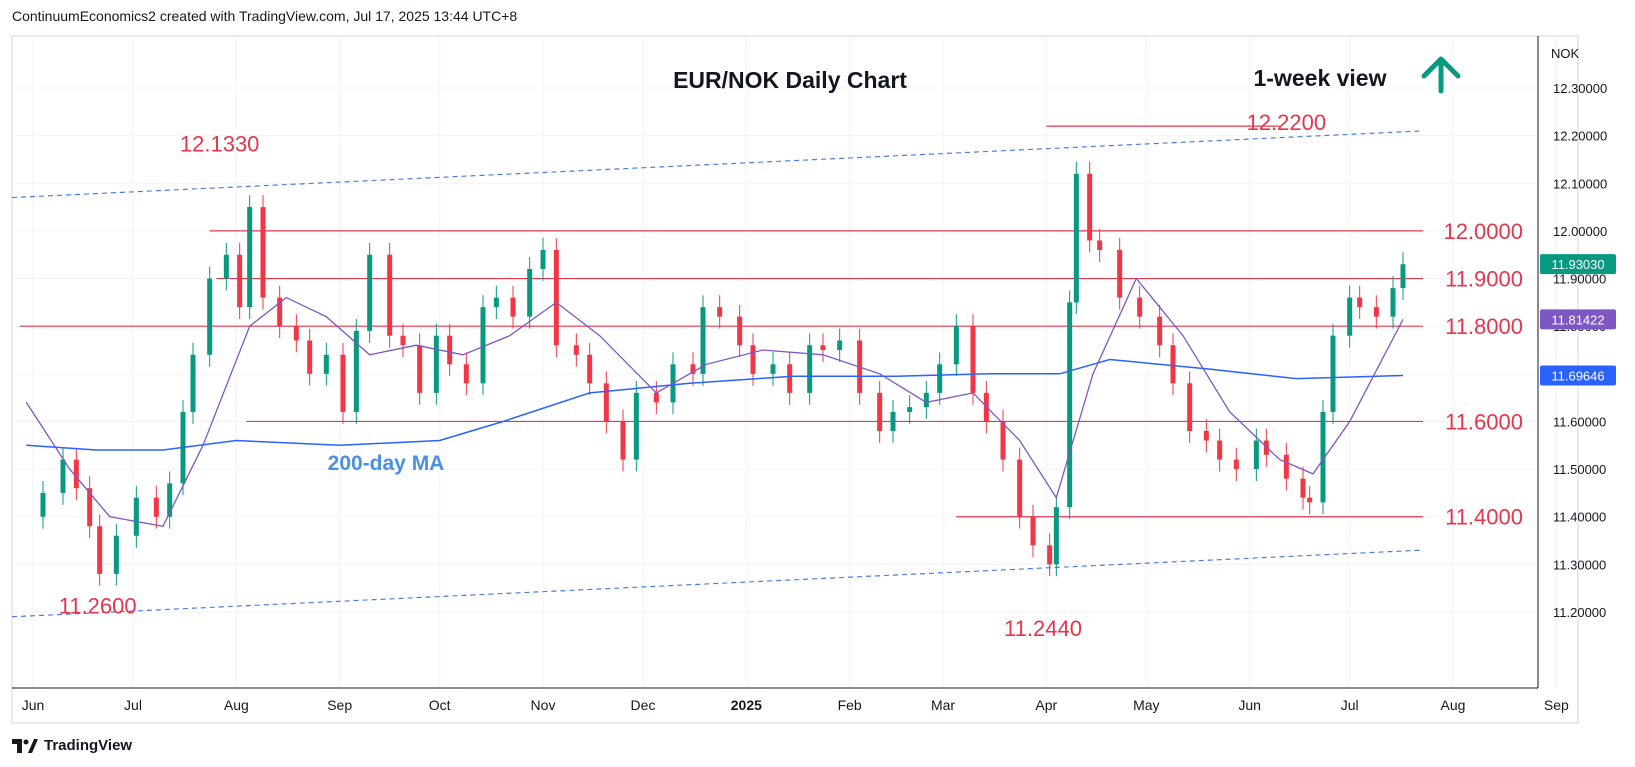 The width and height of the screenshot is (1635, 767). I want to click on tradingview-logo-icon, so click(25, 745).